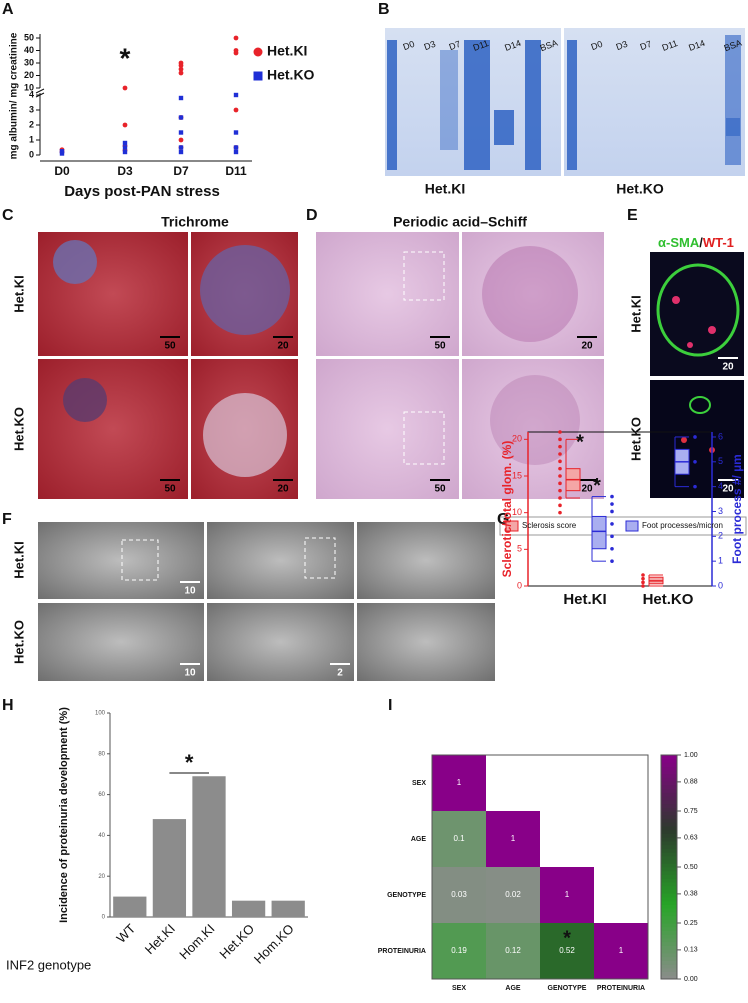  I want to click on legend-label: Sclerosis score, so click(549, 525).